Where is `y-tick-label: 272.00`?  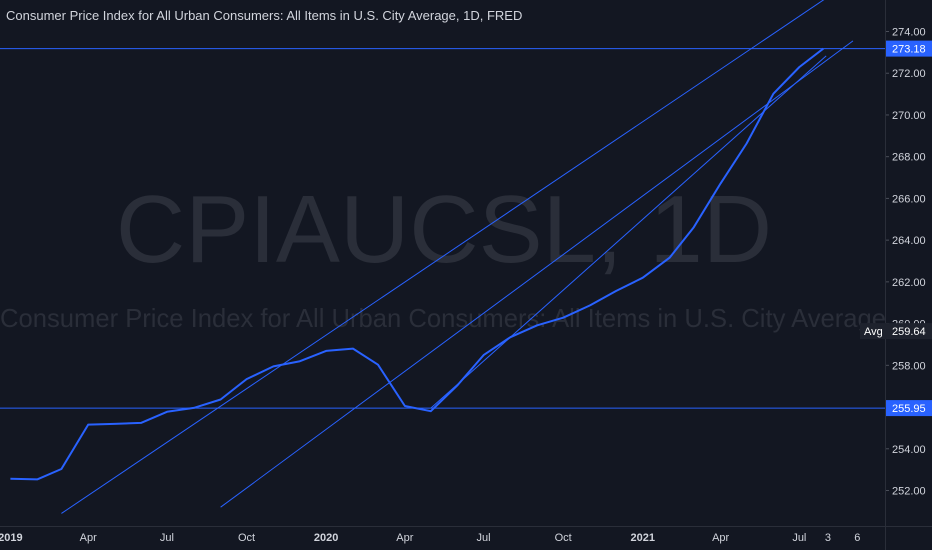
y-tick-label: 272.00 is located at coordinates (909, 74).